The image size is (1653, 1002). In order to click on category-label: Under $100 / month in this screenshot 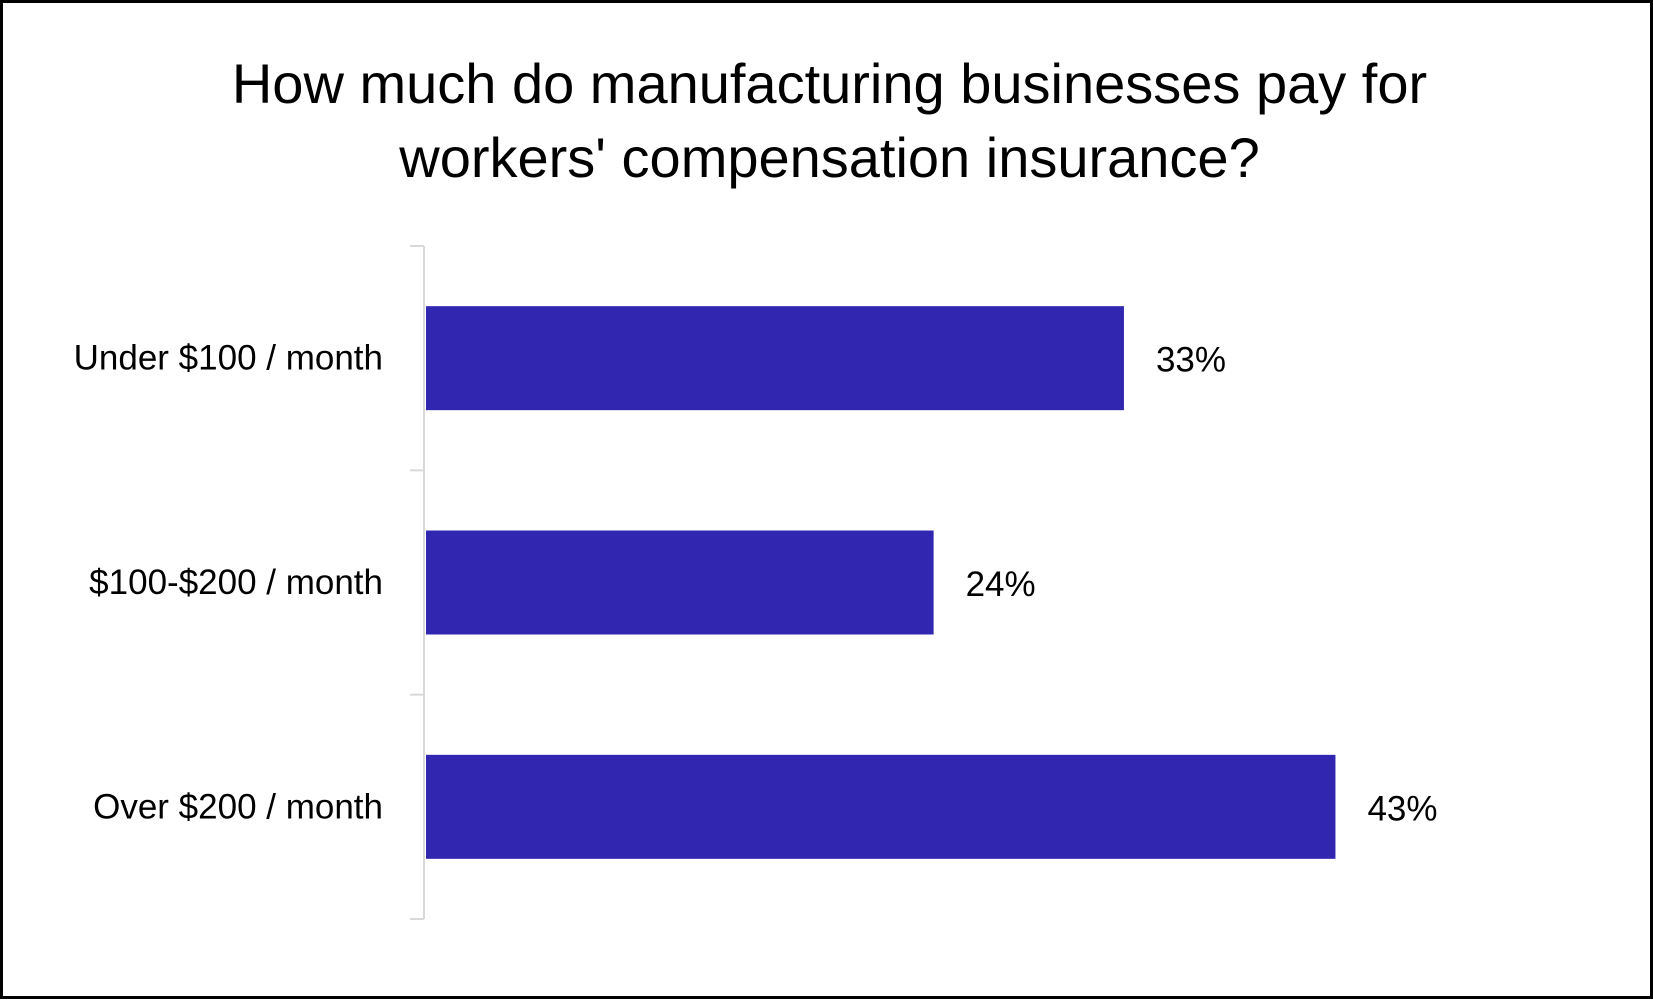, I will do `click(228, 358)`.